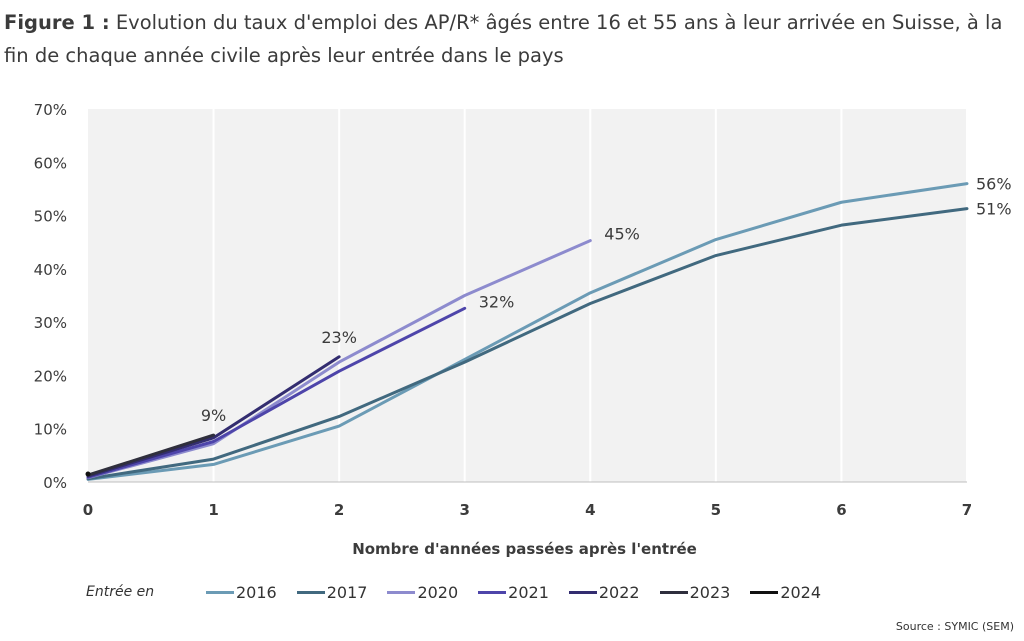  Describe the element at coordinates (339, 510) in the screenshot. I see `x-tick-label: 2` at that location.